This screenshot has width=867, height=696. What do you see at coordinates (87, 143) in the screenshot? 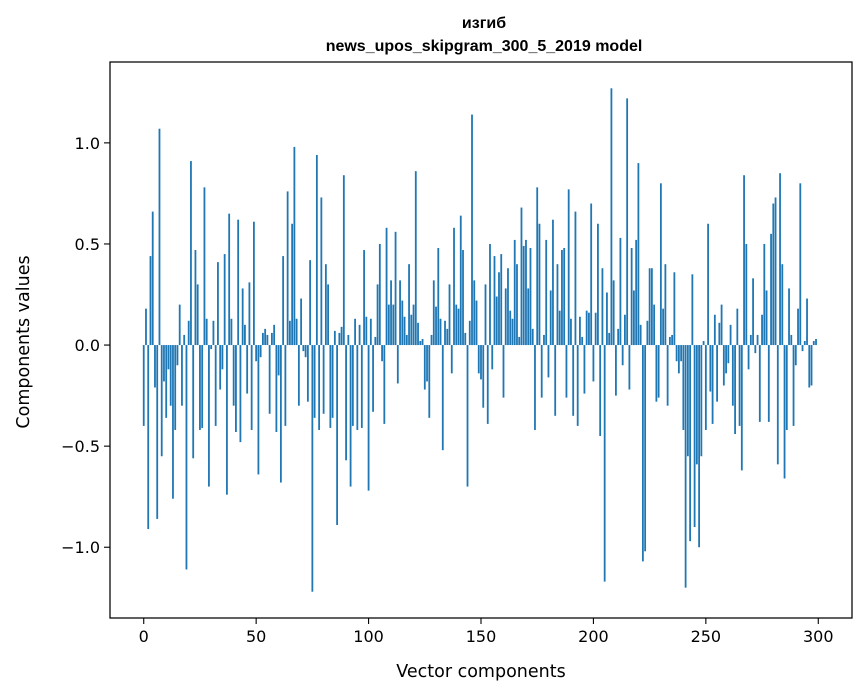
I see `y-tick-label: 1.0` at bounding box center [87, 143].